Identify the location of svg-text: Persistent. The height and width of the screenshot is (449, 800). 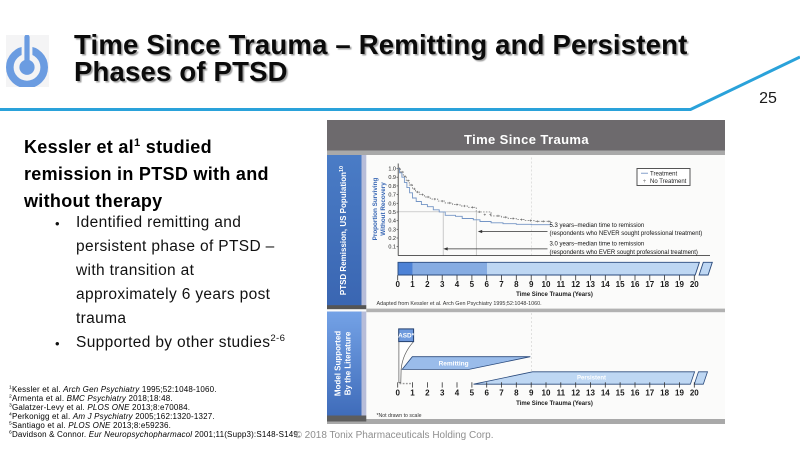
(591, 379).